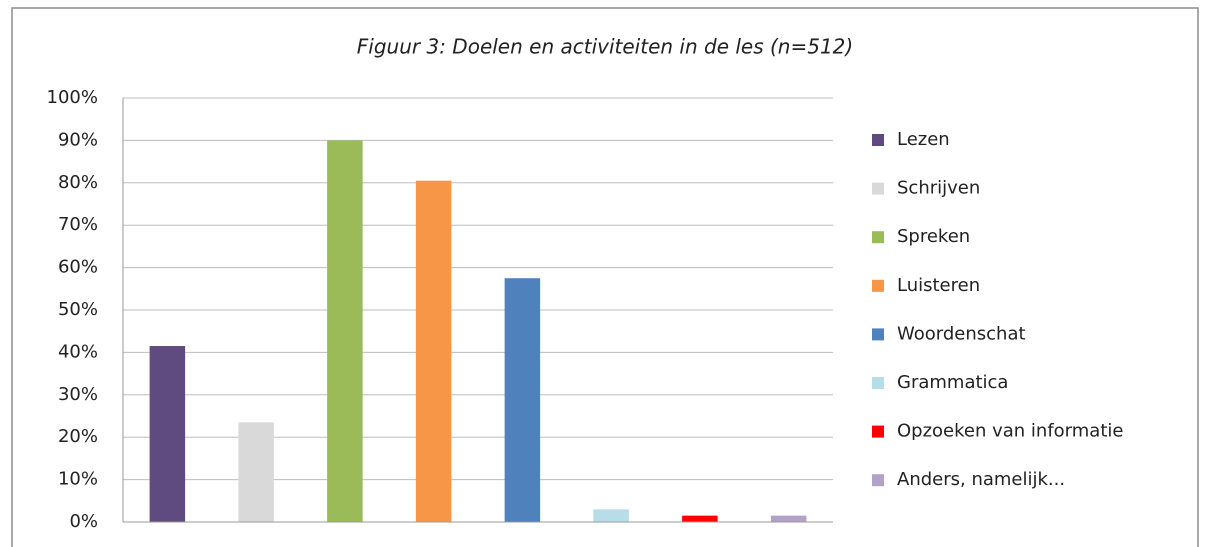  Describe the element at coordinates (78, 309) in the screenshot. I see `y-tick-label: 50%` at that location.